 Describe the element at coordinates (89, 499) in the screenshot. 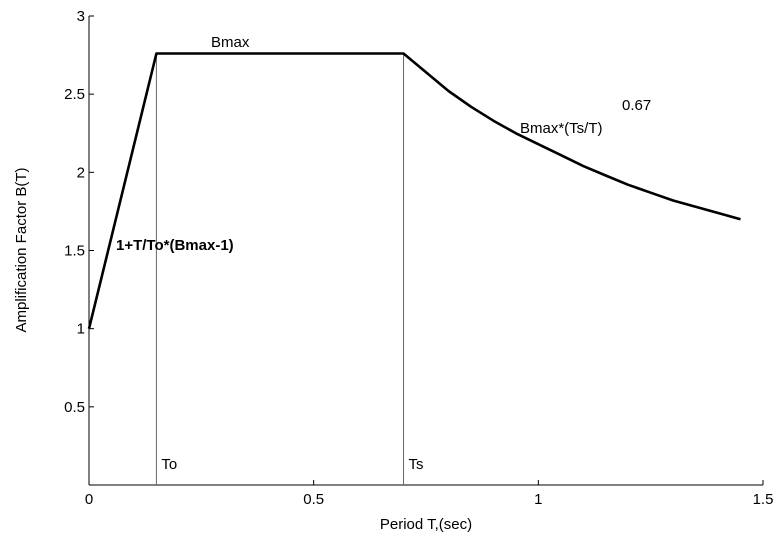

I see `x-tick-label: 0` at that location.